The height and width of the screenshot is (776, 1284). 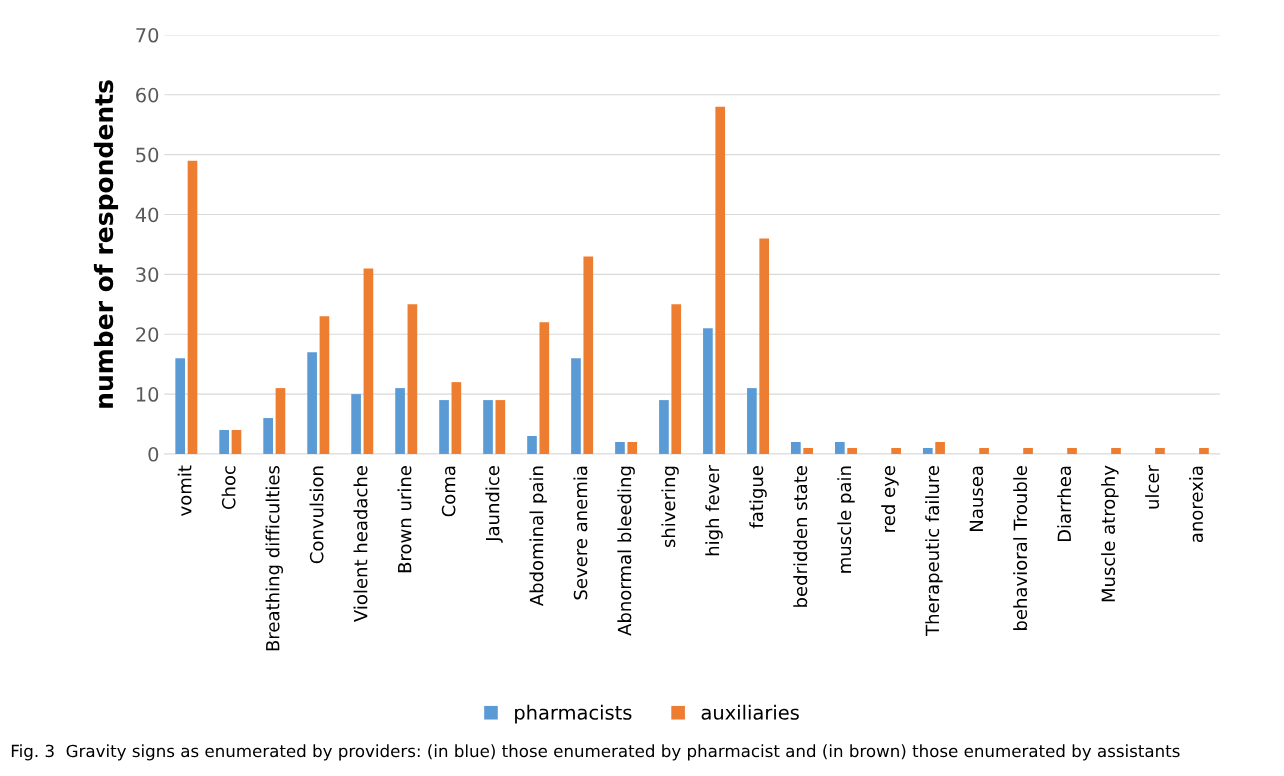 What do you see at coordinates (580, 533) in the screenshot?
I see `x-tick-label: Severe anemia` at bounding box center [580, 533].